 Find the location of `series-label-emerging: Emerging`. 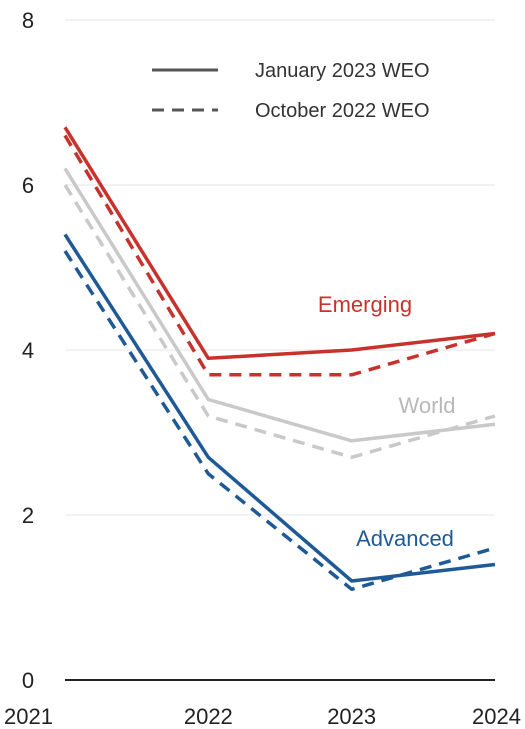

series-label-emerging: Emerging is located at coordinates (365, 304).